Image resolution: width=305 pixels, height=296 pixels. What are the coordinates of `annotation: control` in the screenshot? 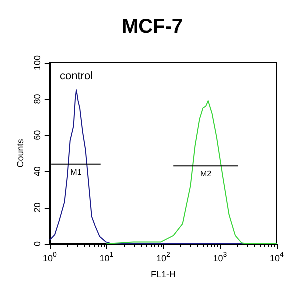 It's located at (77, 76).